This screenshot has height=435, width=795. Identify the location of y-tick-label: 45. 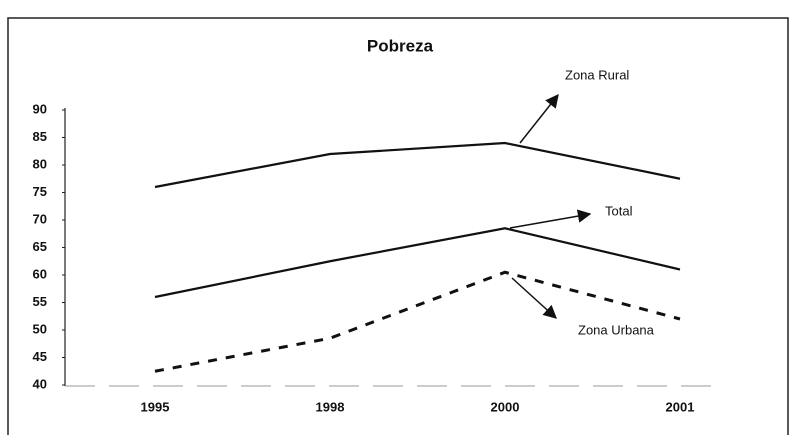
(40, 356).